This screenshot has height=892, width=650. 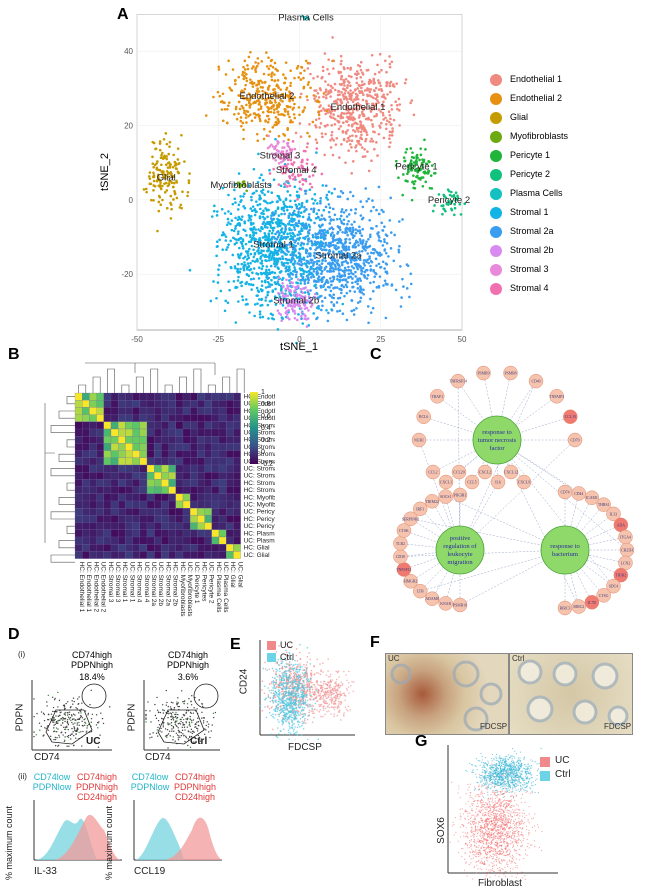 I want to click on panel-label-b: B, so click(x=14, y=354).